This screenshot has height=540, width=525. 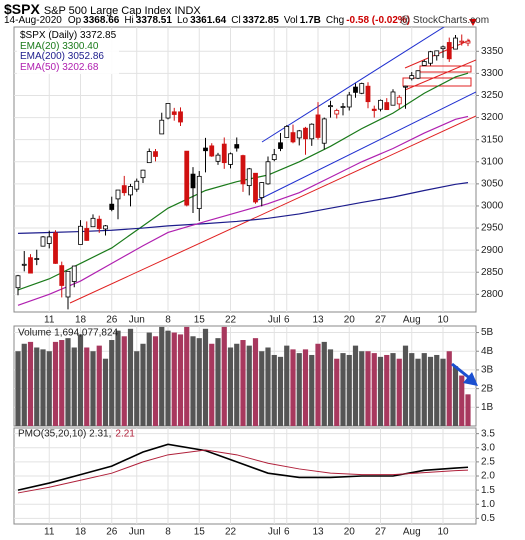 What do you see at coordinates (412, 320) in the screenshot?
I see `x-tick-label: Aug` at bounding box center [412, 320].